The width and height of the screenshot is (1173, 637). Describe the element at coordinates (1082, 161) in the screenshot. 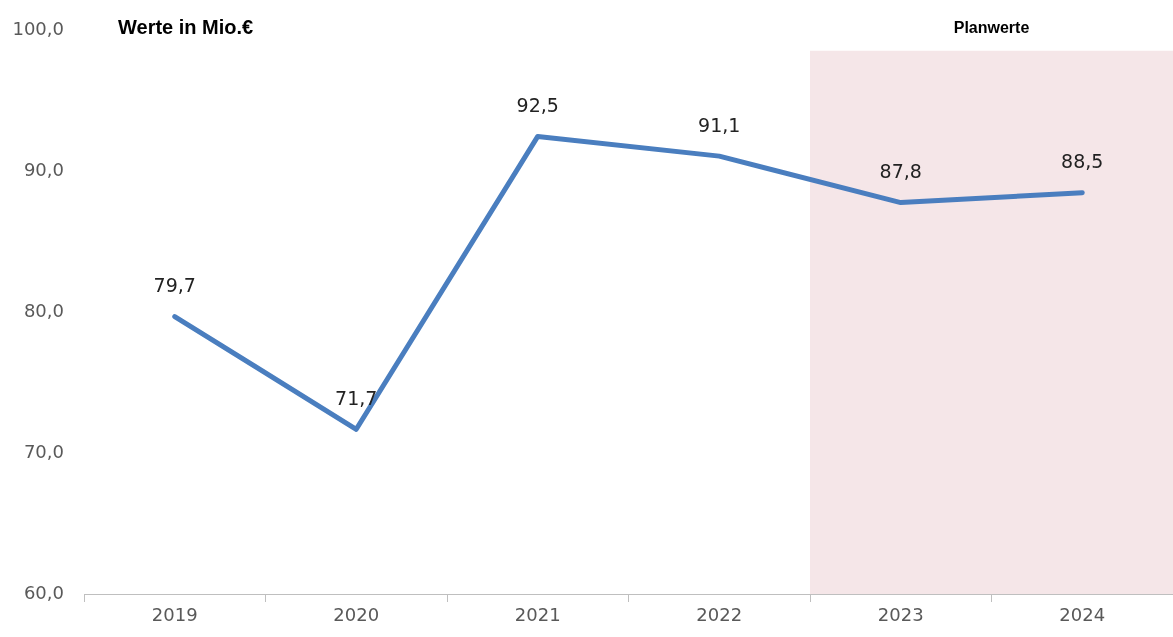

I see `text: 88,5` at that location.